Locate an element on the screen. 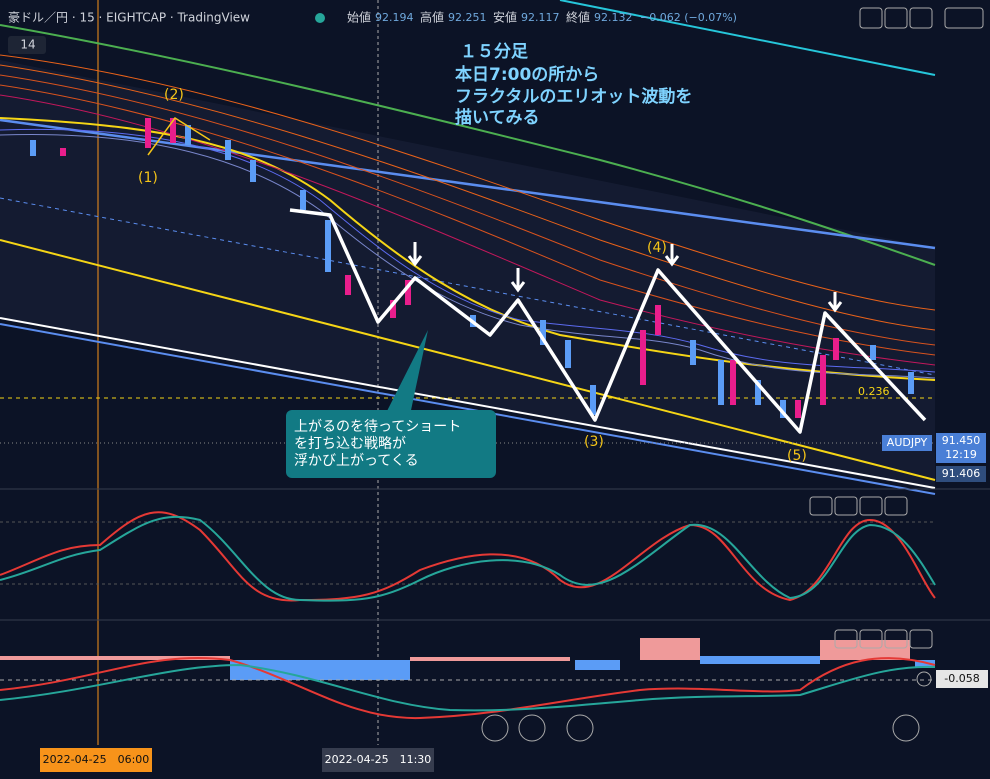 This screenshot has height=779, width=990. countdown: 12:19 is located at coordinates (961, 454).